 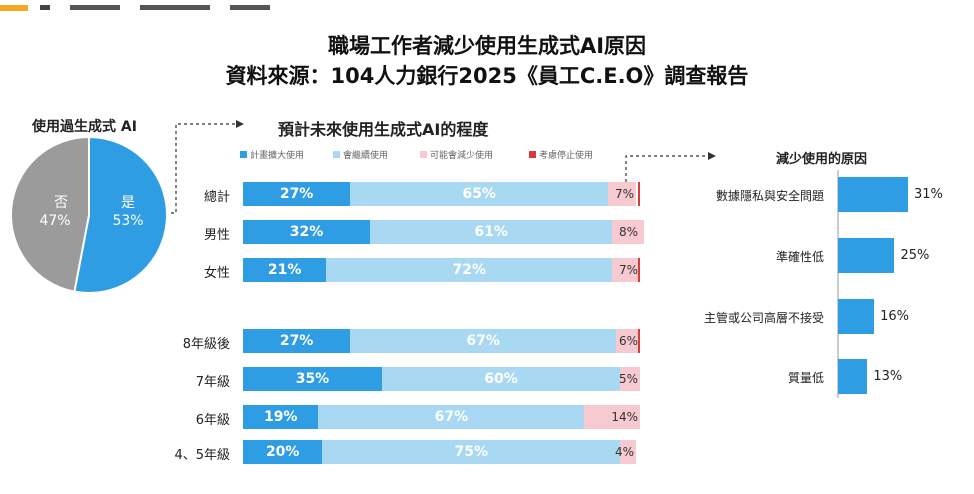 I want to click on reason-value-label: 25%, so click(x=915, y=255).